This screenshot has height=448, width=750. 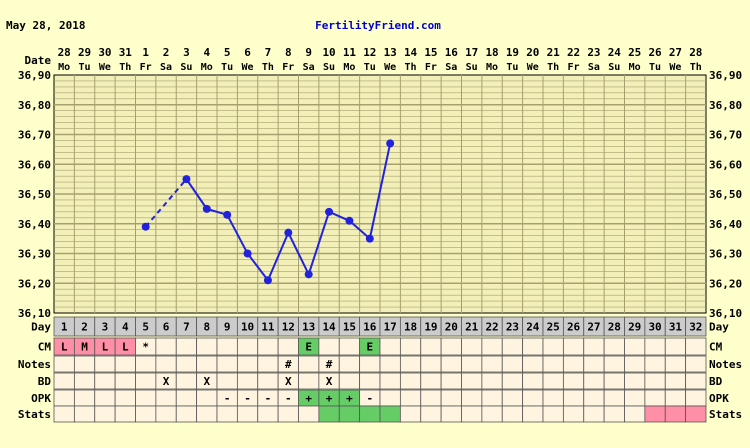 I want to click on date-label: 19, so click(x=512, y=52).